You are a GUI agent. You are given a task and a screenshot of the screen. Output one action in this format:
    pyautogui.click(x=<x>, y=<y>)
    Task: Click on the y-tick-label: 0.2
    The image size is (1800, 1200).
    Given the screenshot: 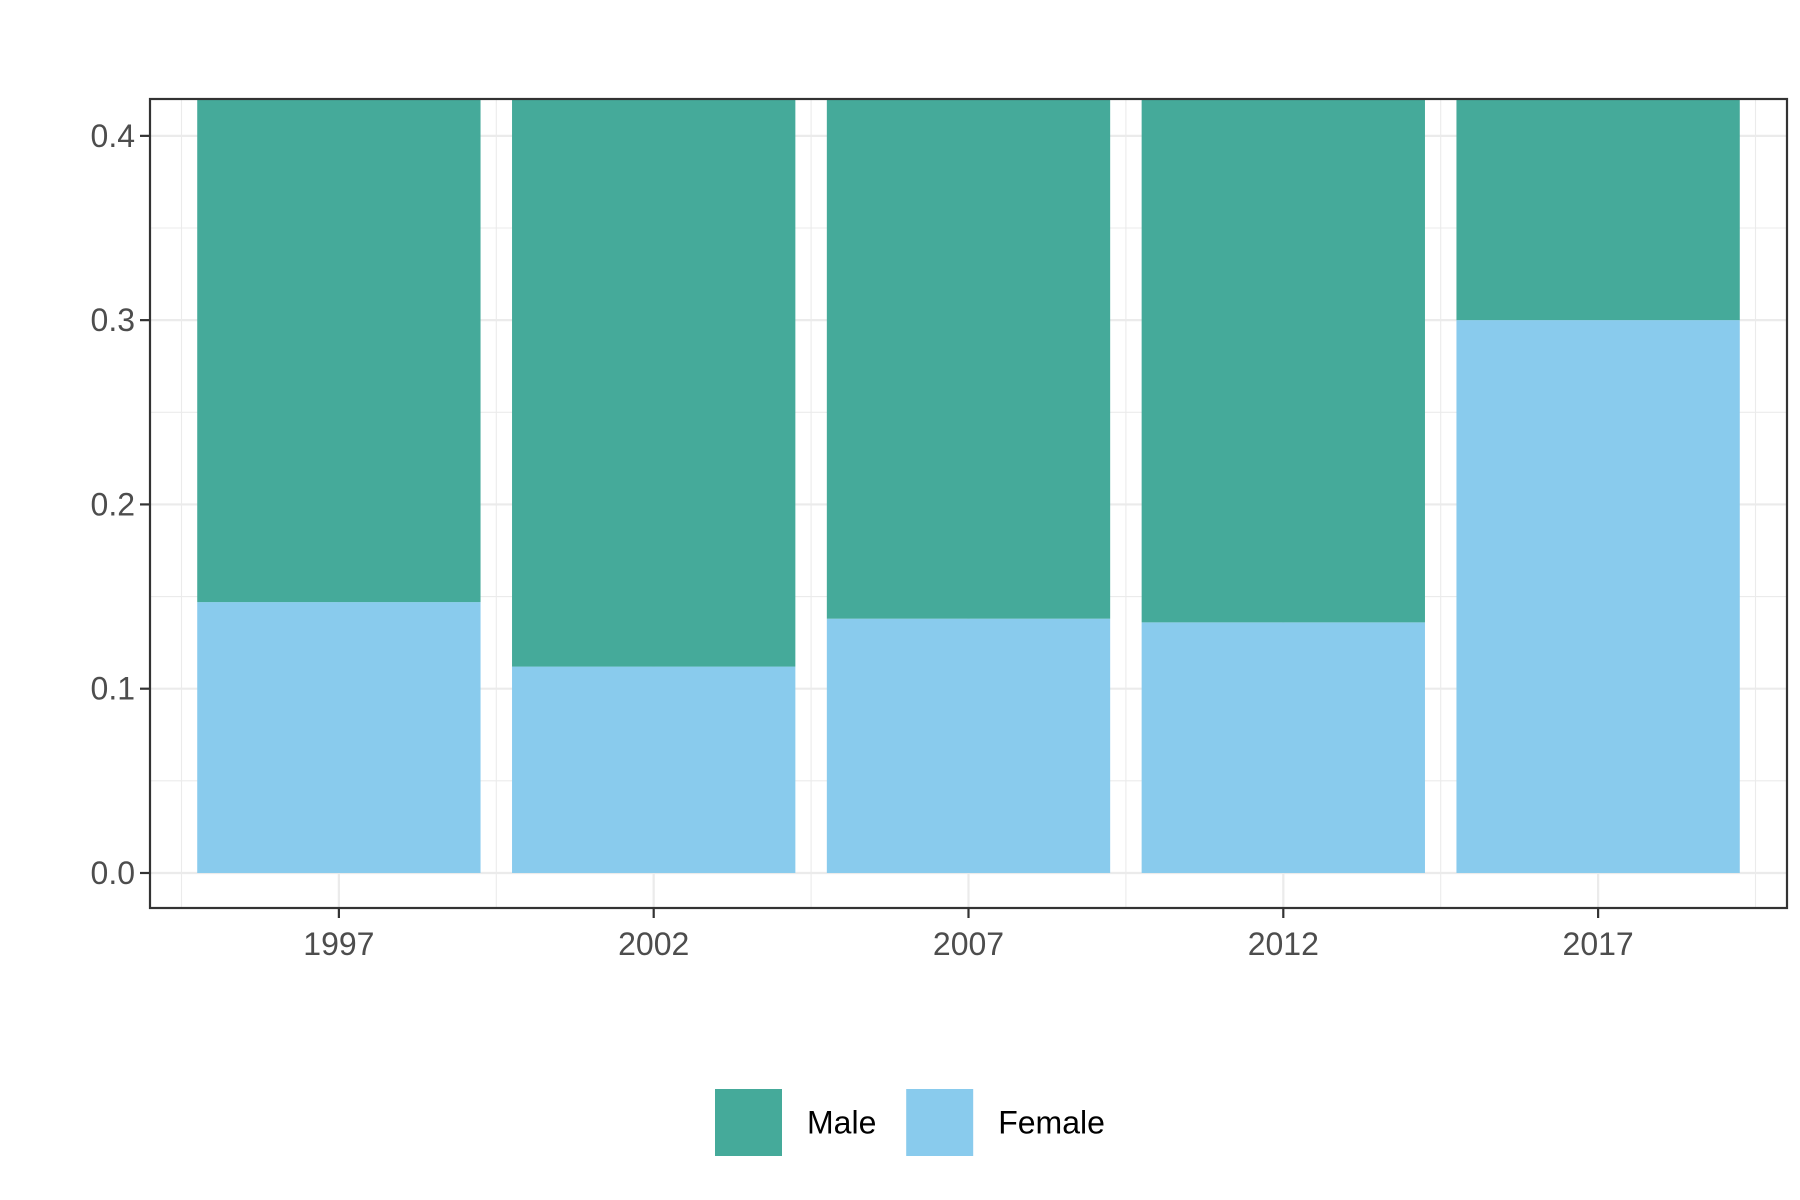 What is the action you would take?
    pyautogui.click(x=113, y=504)
    